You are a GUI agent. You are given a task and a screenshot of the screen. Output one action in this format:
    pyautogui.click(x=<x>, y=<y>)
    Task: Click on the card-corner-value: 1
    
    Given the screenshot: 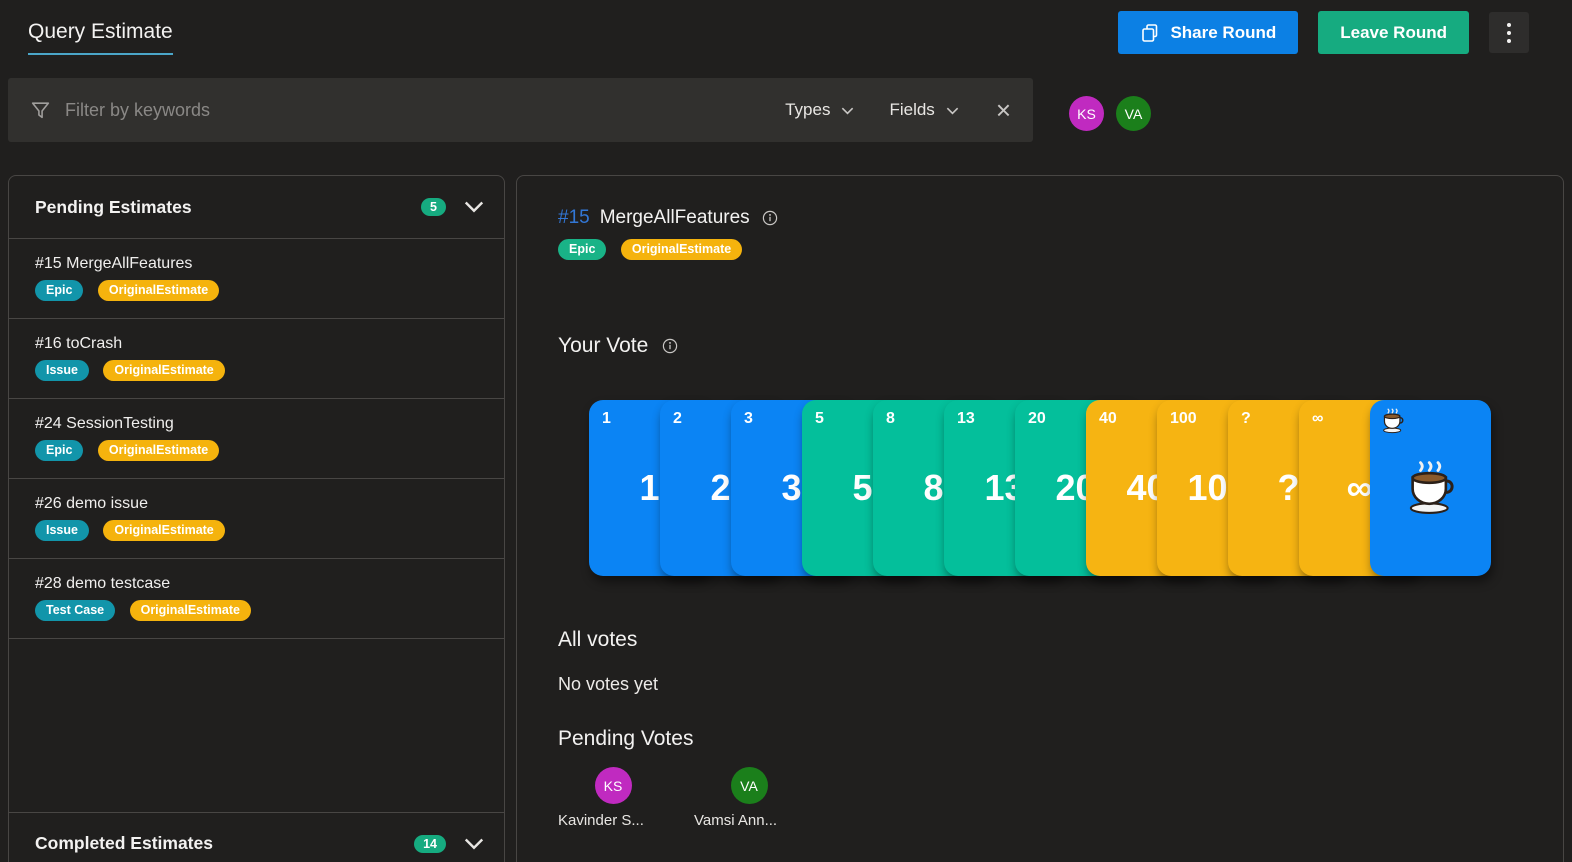 What is the action you would take?
    pyautogui.click(x=606, y=418)
    